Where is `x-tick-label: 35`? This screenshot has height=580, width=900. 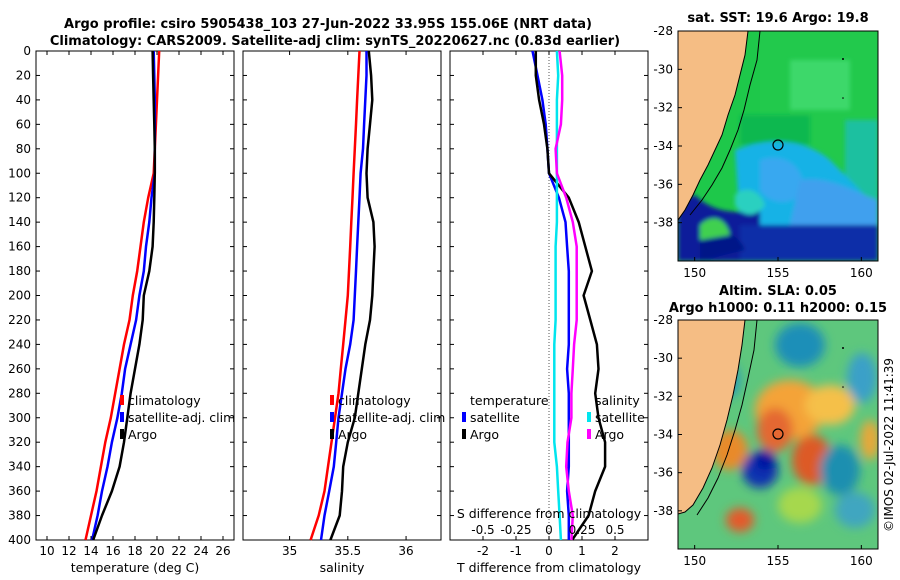
x-tick-label: 35 is located at coordinates (289, 551).